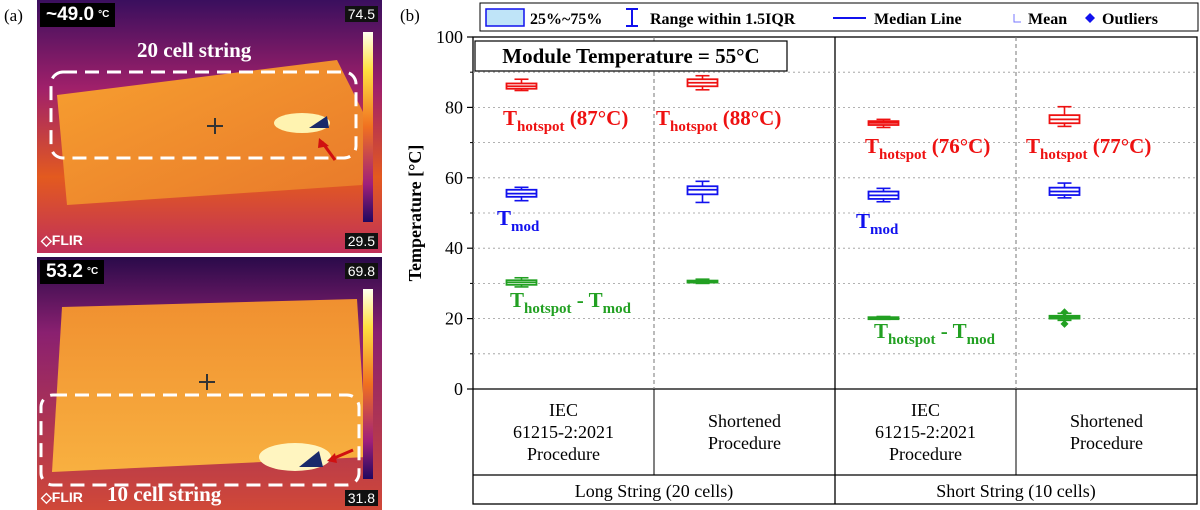 The height and width of the screenshot is (510, 1200). Describe the element at coordinates (1130, 19) in the screenshot. I see `legend-label: Outliers` at that location.